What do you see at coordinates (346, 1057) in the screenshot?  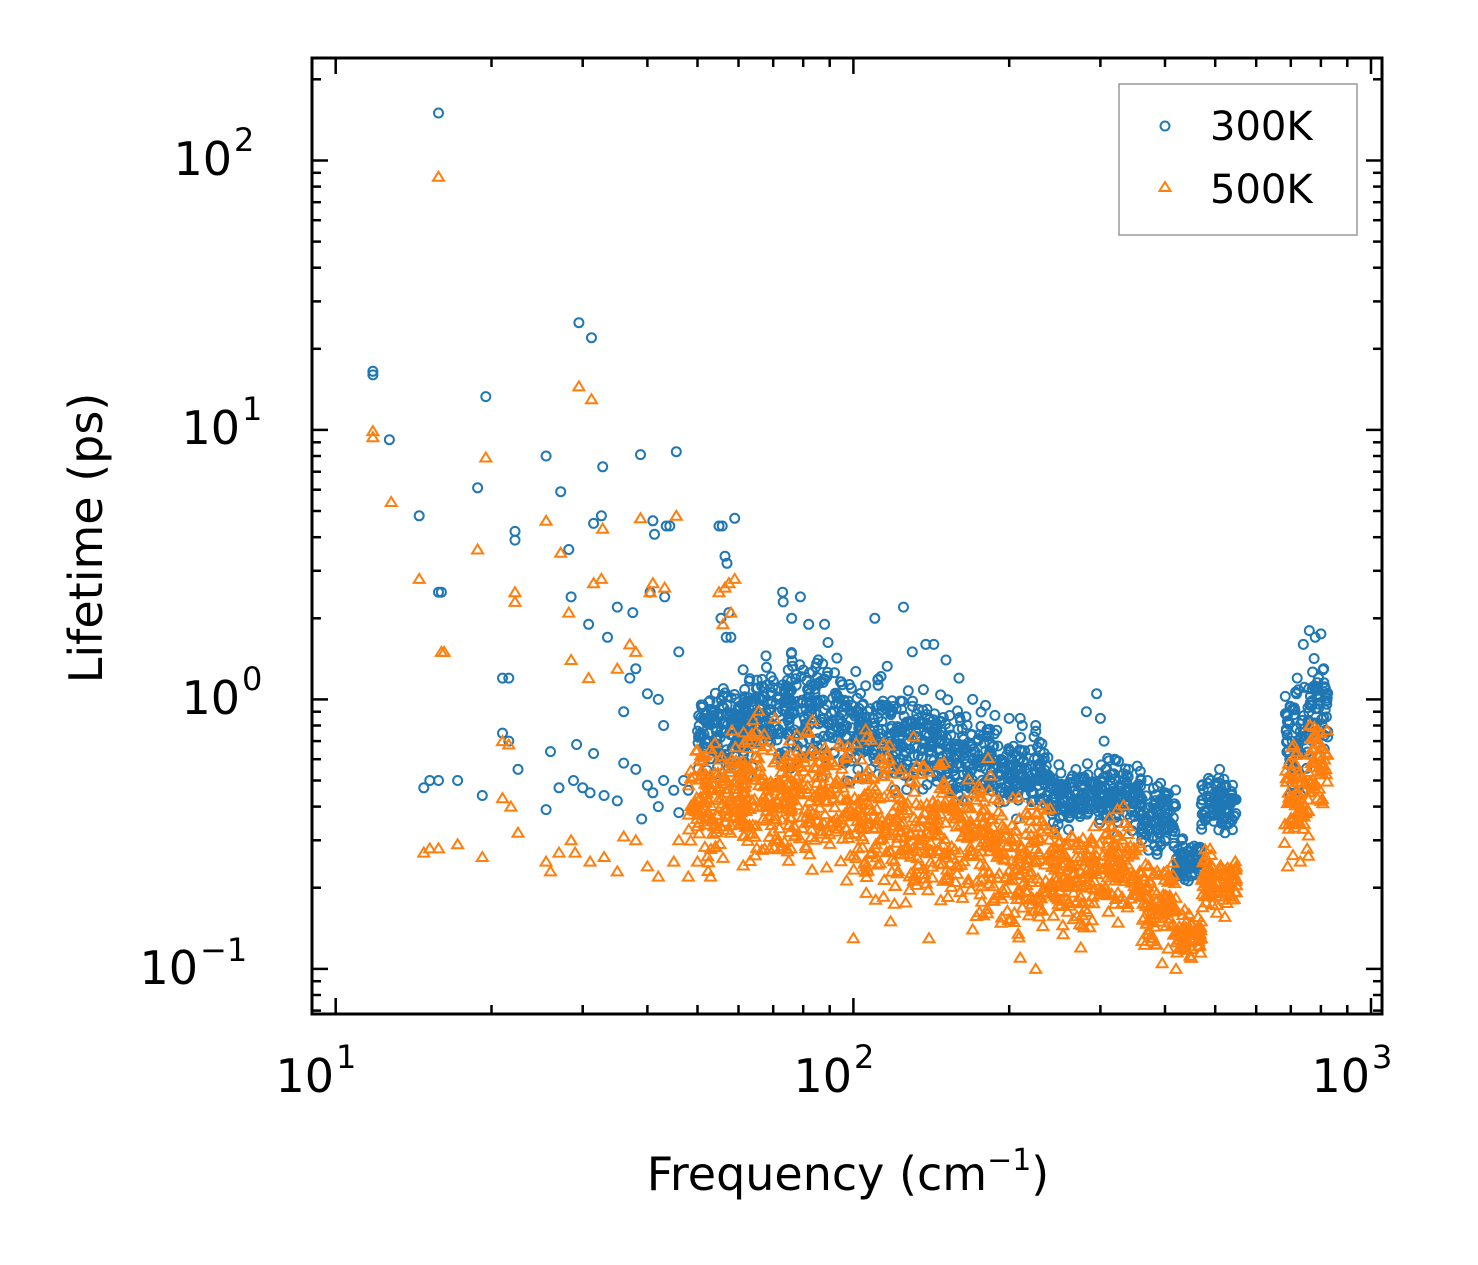 I see `x-tick-exp-10: 1` at bounding box center [346, 1057].